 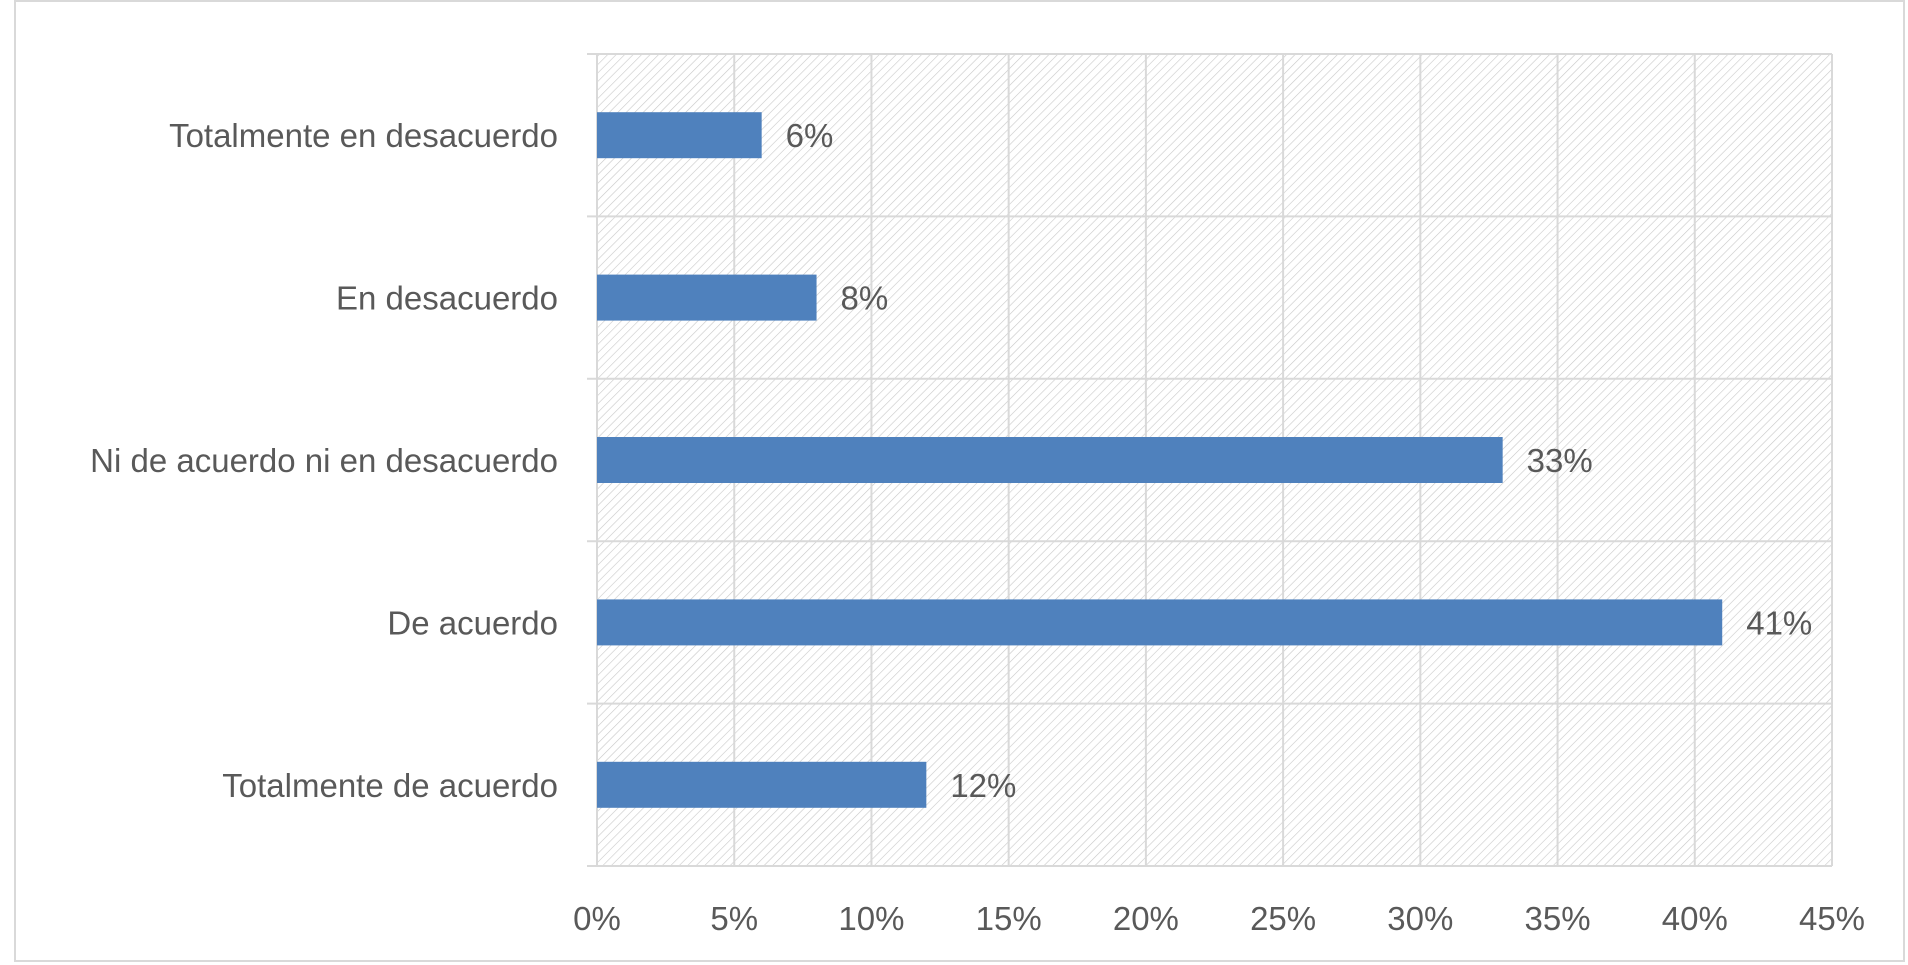 What do you see at coordinates (865, 298) in the screenshot?
I see `data-label: 8%` at bounding box center [865, 298].